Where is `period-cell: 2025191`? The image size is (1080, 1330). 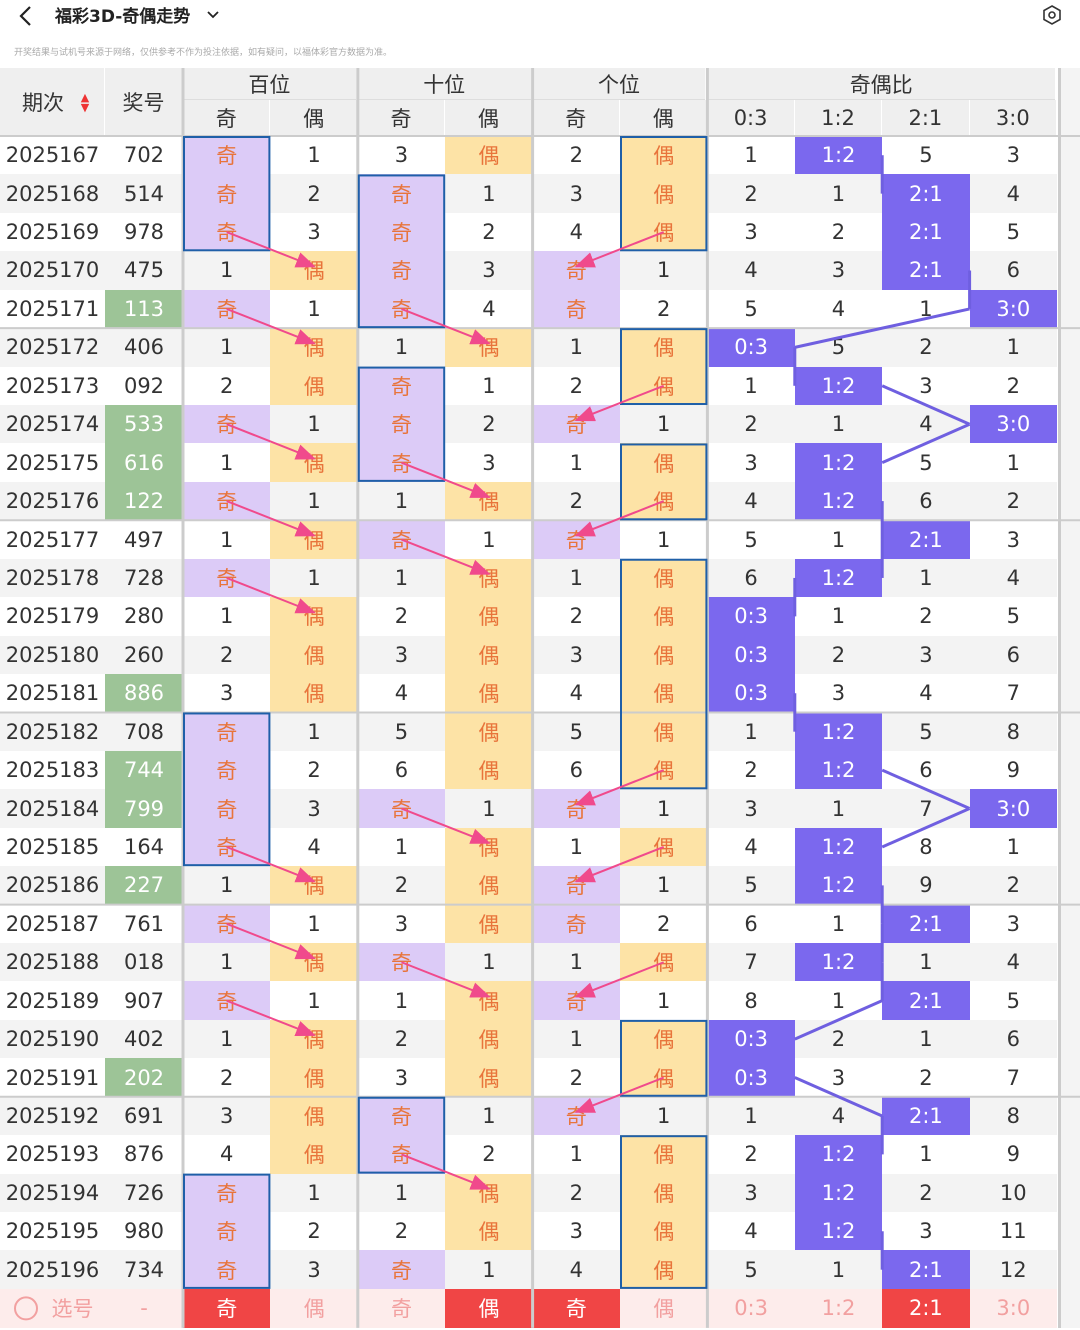
period-cell: 2025191 is located at coordinates (52, 1077).